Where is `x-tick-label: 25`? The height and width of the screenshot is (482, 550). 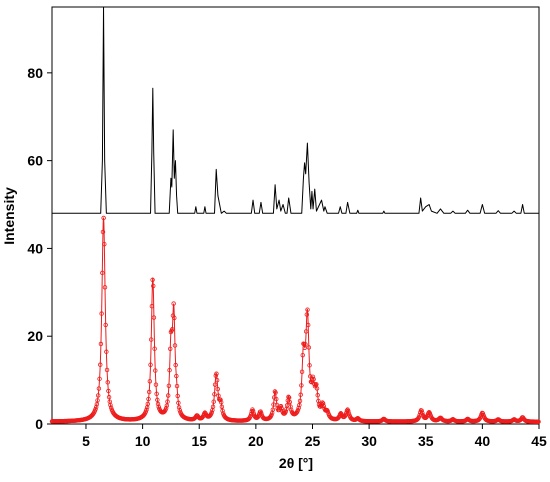
x-tick-label: 25 is located at coordinates (313, 441).